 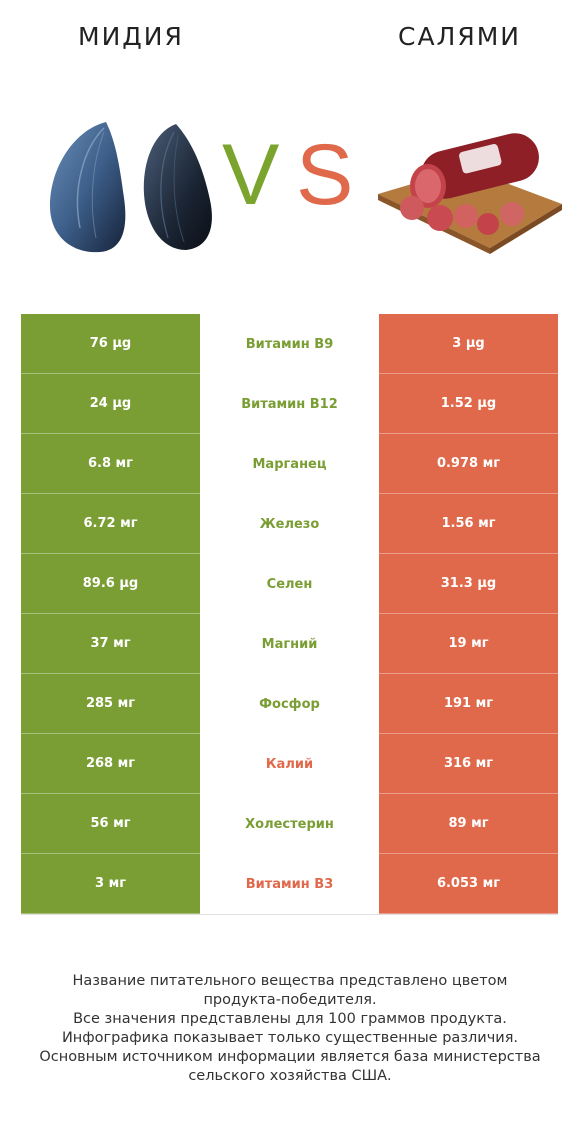 I want to click on table-row: 285 мг Фосфор 191 мг, so click(x=289, y=704).